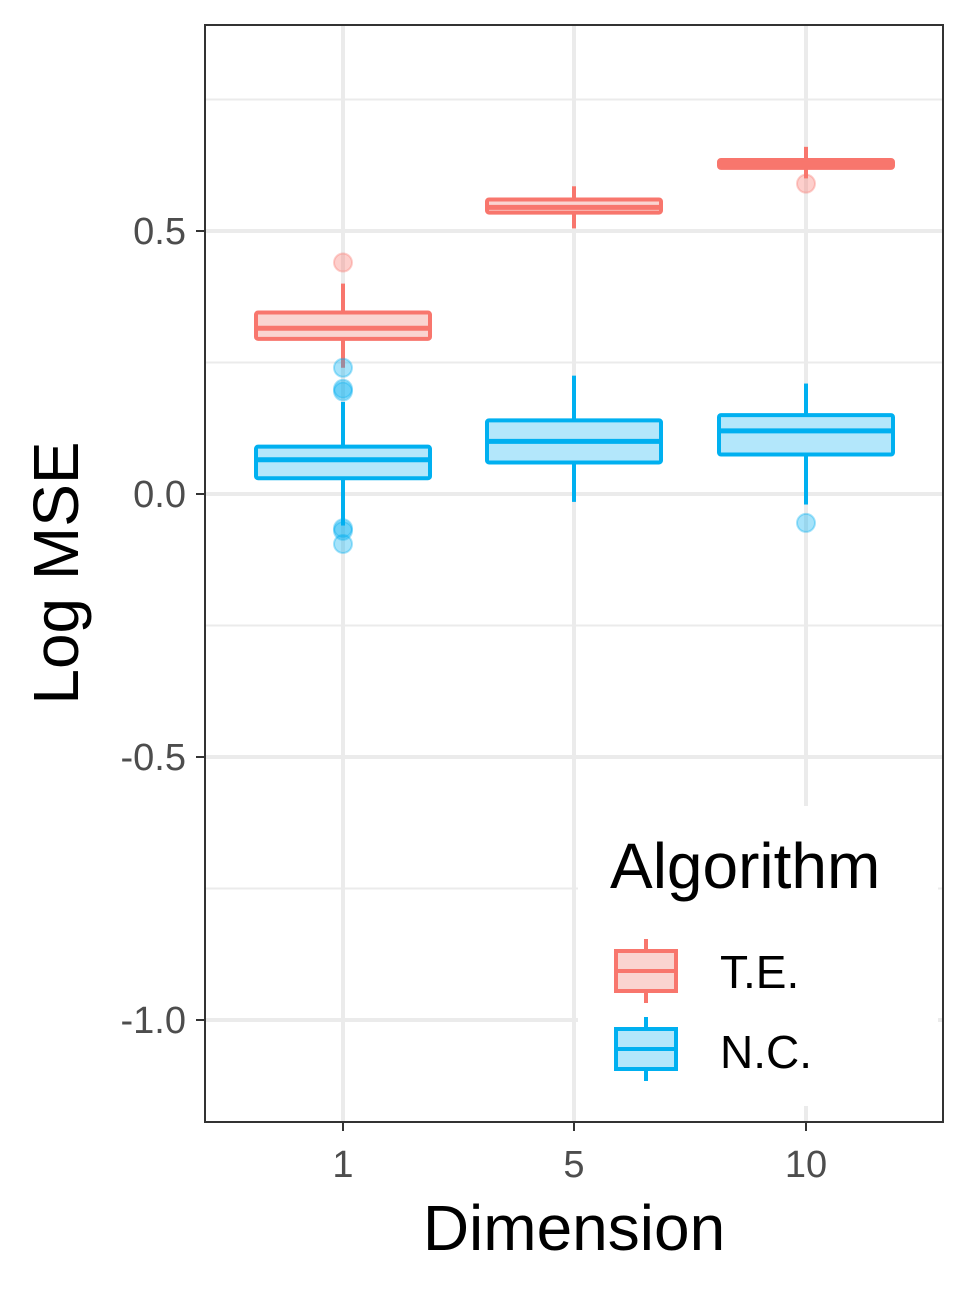 Image resolution: width=969 pixels, height=1292 pixels. What do you see at coordinates (806, 1165) in the screenshot?
I see `x-tick-label: 10` at bounding box center [806, 1165].